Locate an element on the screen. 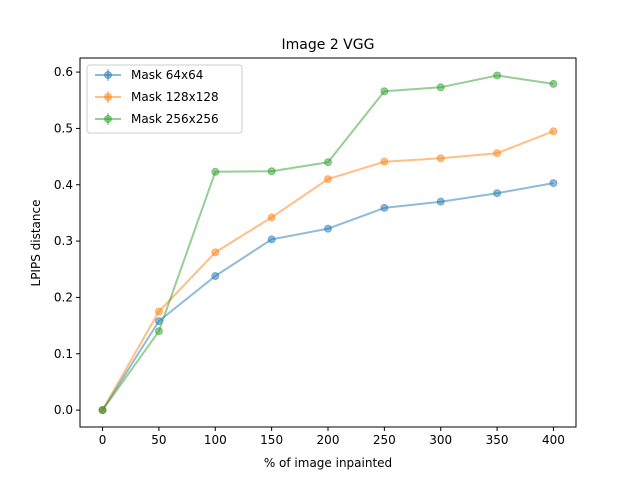  legend-label: Mask 256x256 is located at coordinates (175, 119).